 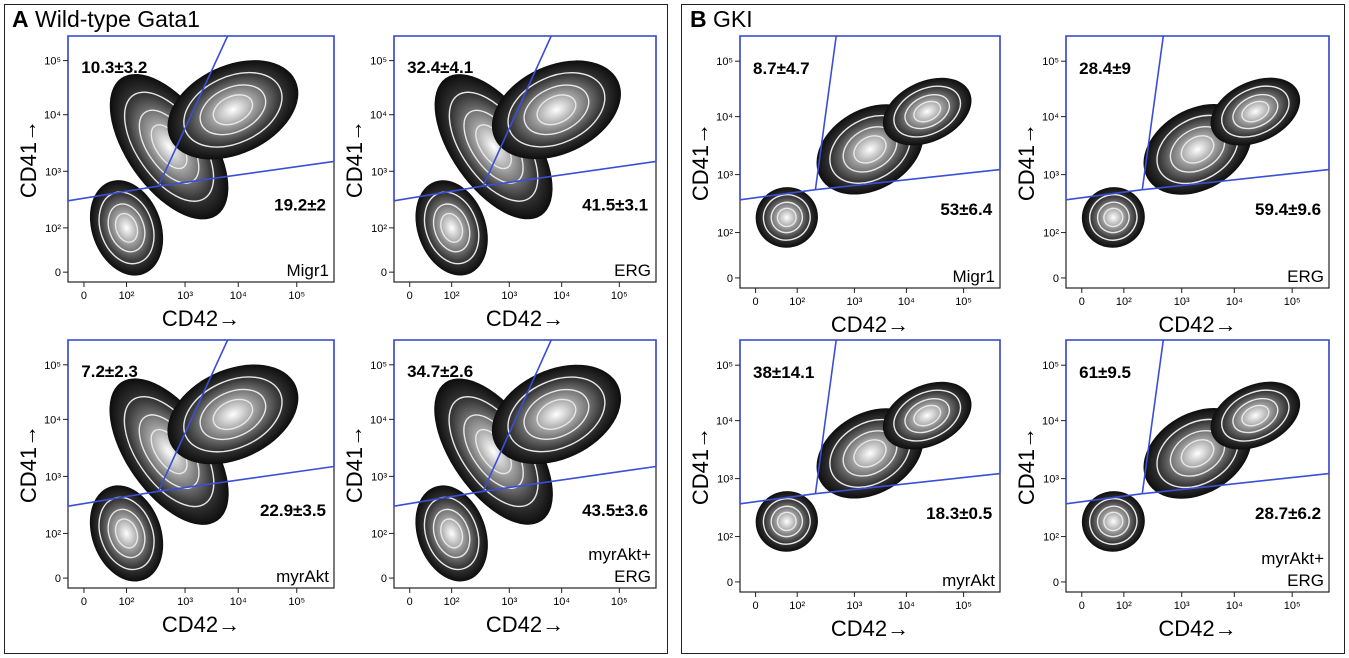 What do you see at coordinates (968, 580) in the screenshot?
I see `condition-label: myrAkt` at bounding box center [968, 580].